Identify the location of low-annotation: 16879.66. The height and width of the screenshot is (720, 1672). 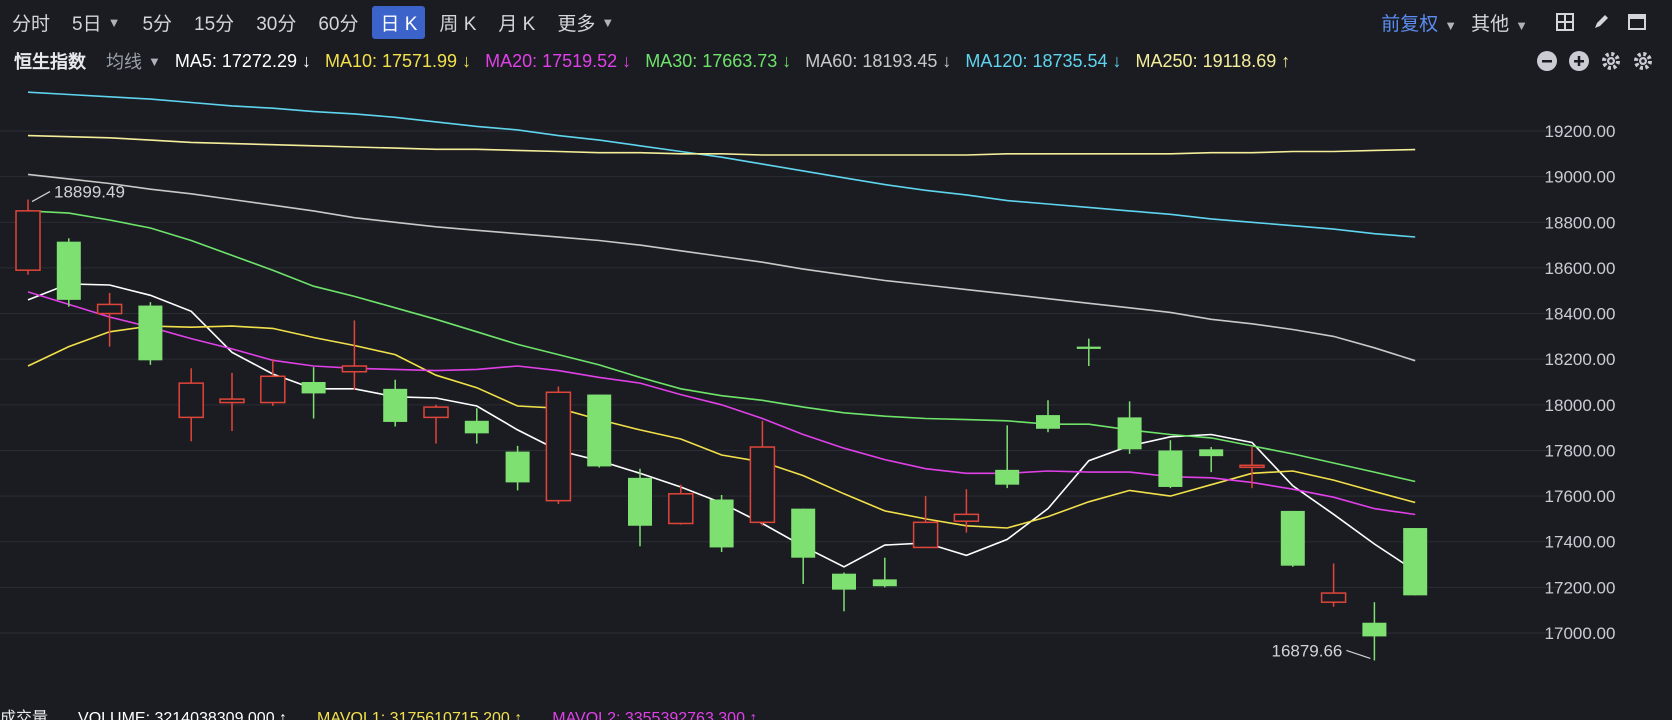
(1306, 650).